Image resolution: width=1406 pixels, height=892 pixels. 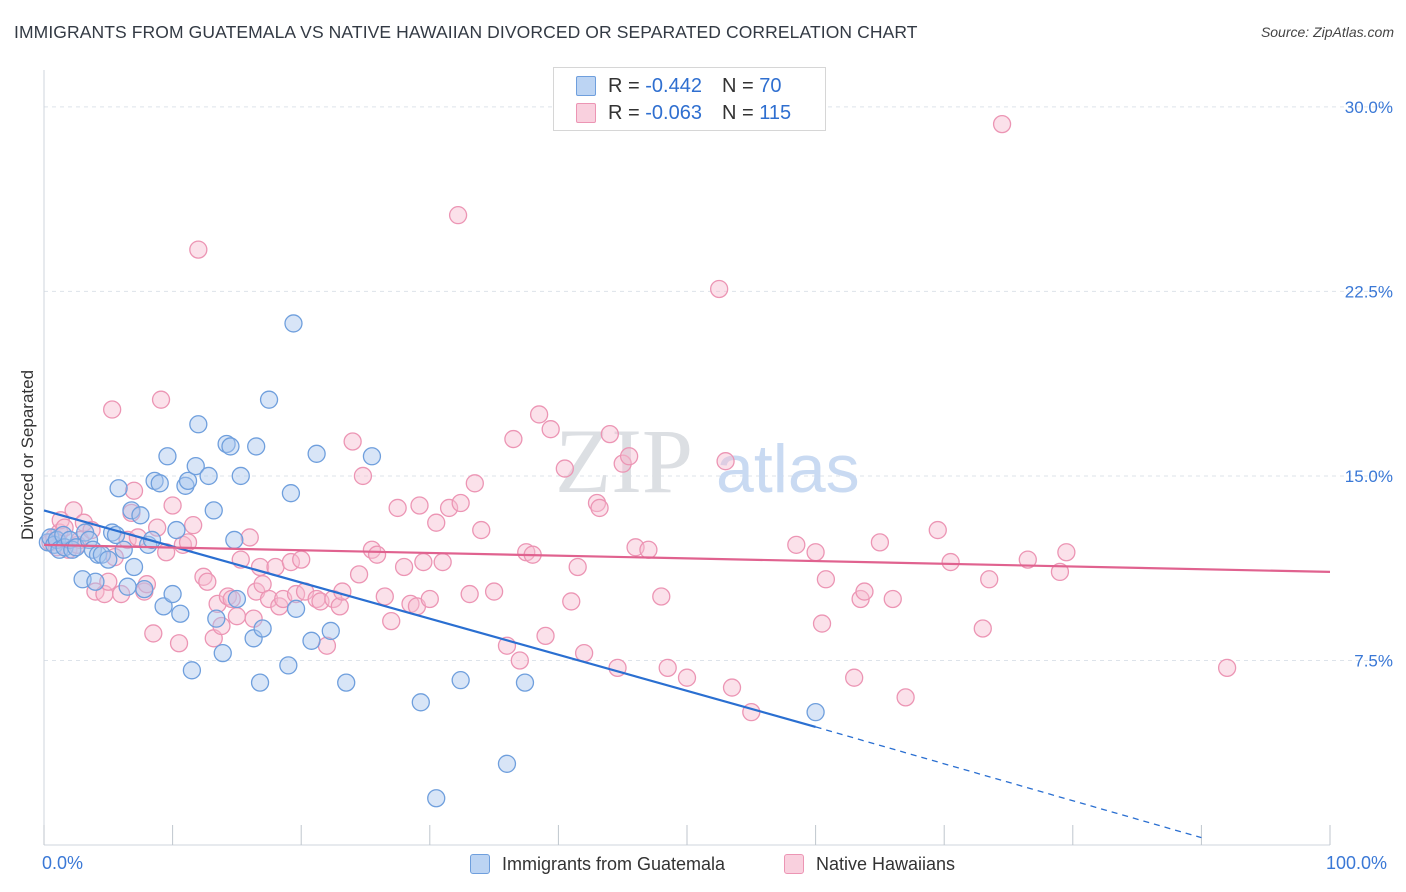 What do you see at coordinates (1369, 476) in the screenshot?
I see `y-tick-label: 15.0%` at bounding box center [1369, 476].